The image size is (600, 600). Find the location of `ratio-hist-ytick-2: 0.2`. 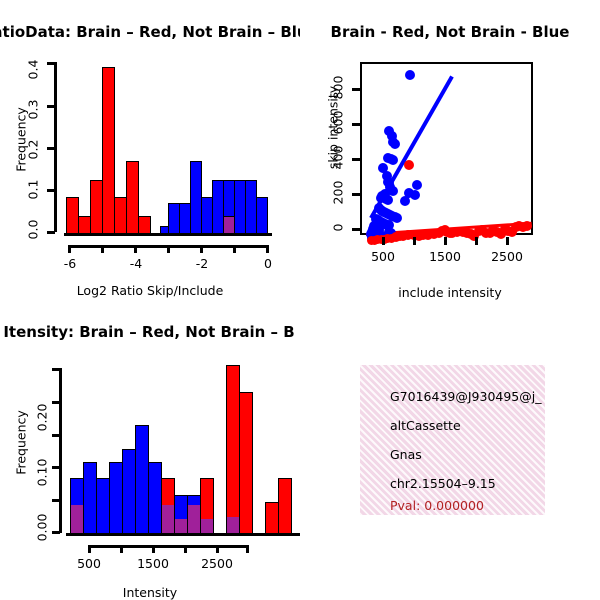

ratio-hist-ytick-2: 0.2 is located at coordinates (33, 149).